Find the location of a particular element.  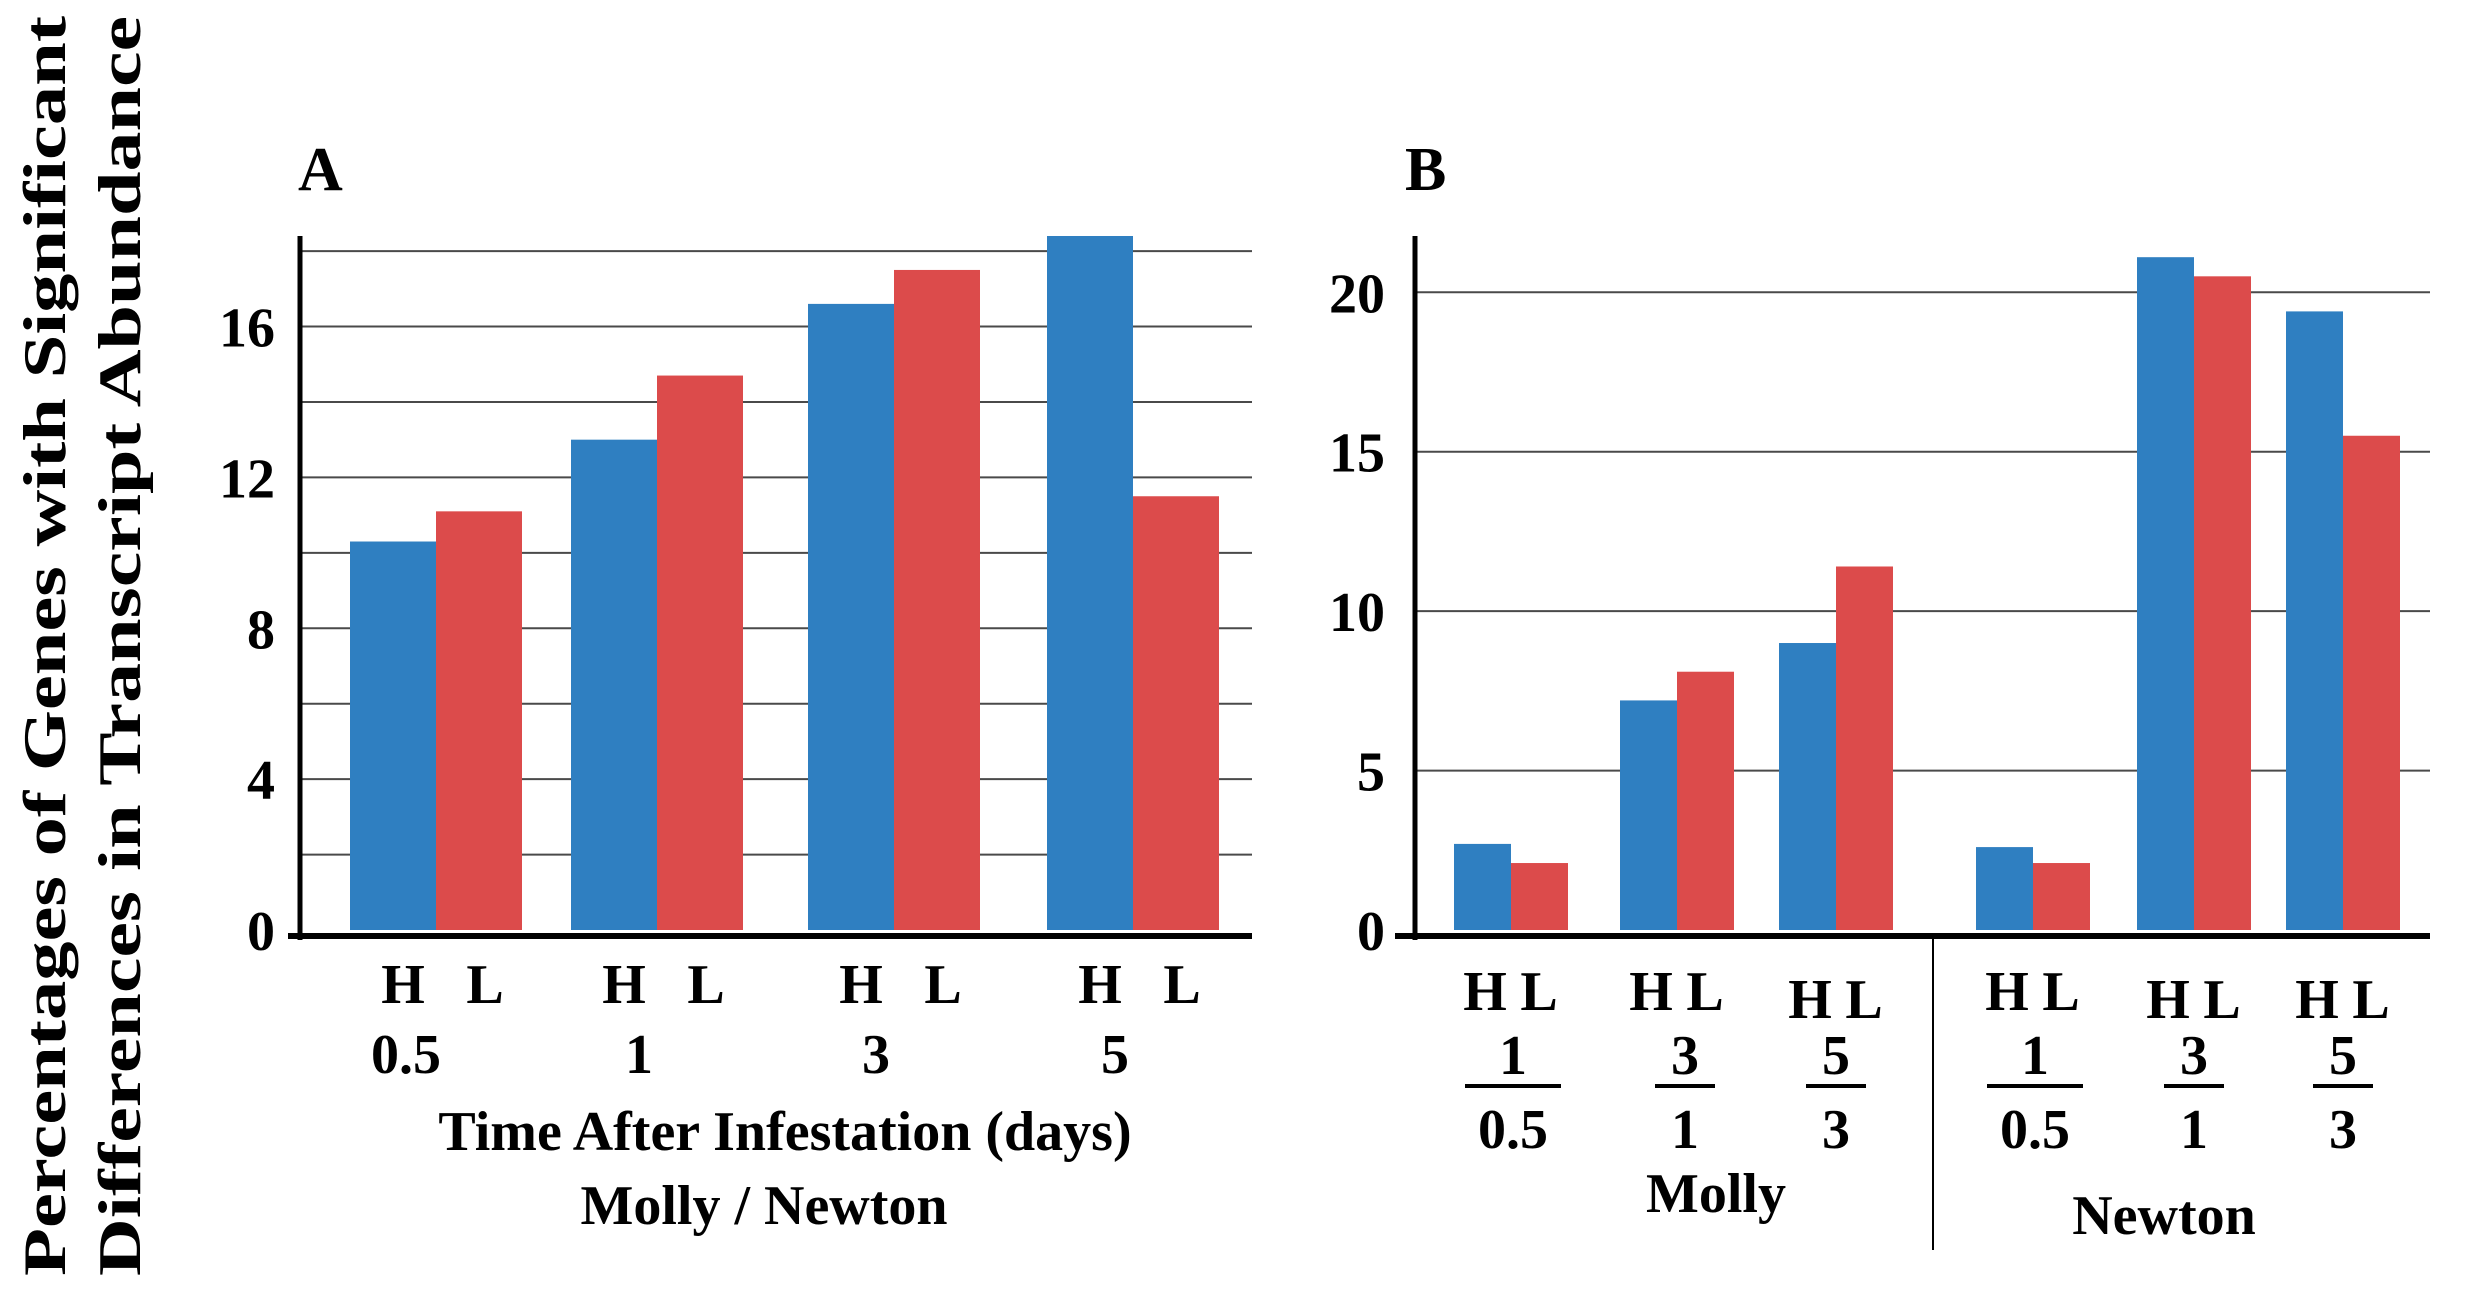

panel-b-y-tick-label: 10 is located at coordinates (1357, 613).